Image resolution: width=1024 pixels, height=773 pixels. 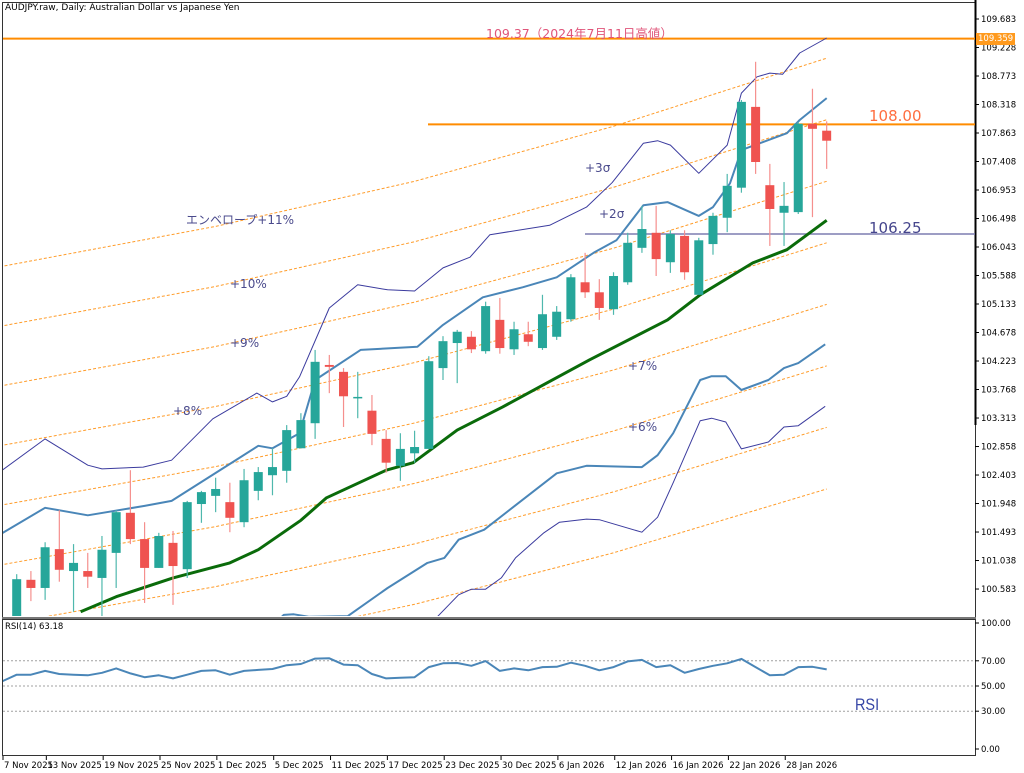 What do you see at coordinates (299, 766) in the screenshot?
I see `date-tick-label: 5 Dec 2025` at bounding box center [299, 766].